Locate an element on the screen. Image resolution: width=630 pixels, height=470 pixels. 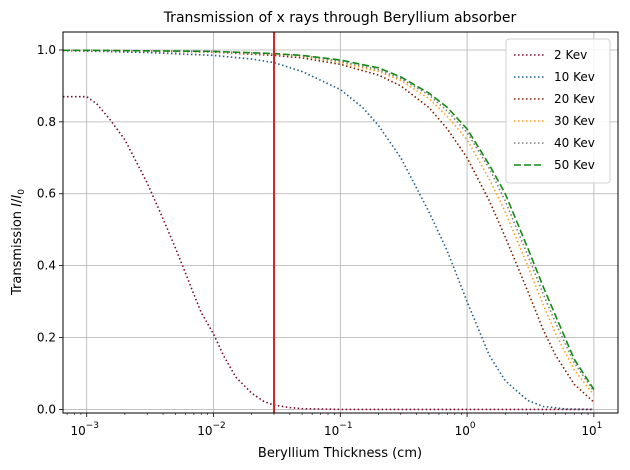
y-tick-label: 0.0 is located at coordinates (46, 409).